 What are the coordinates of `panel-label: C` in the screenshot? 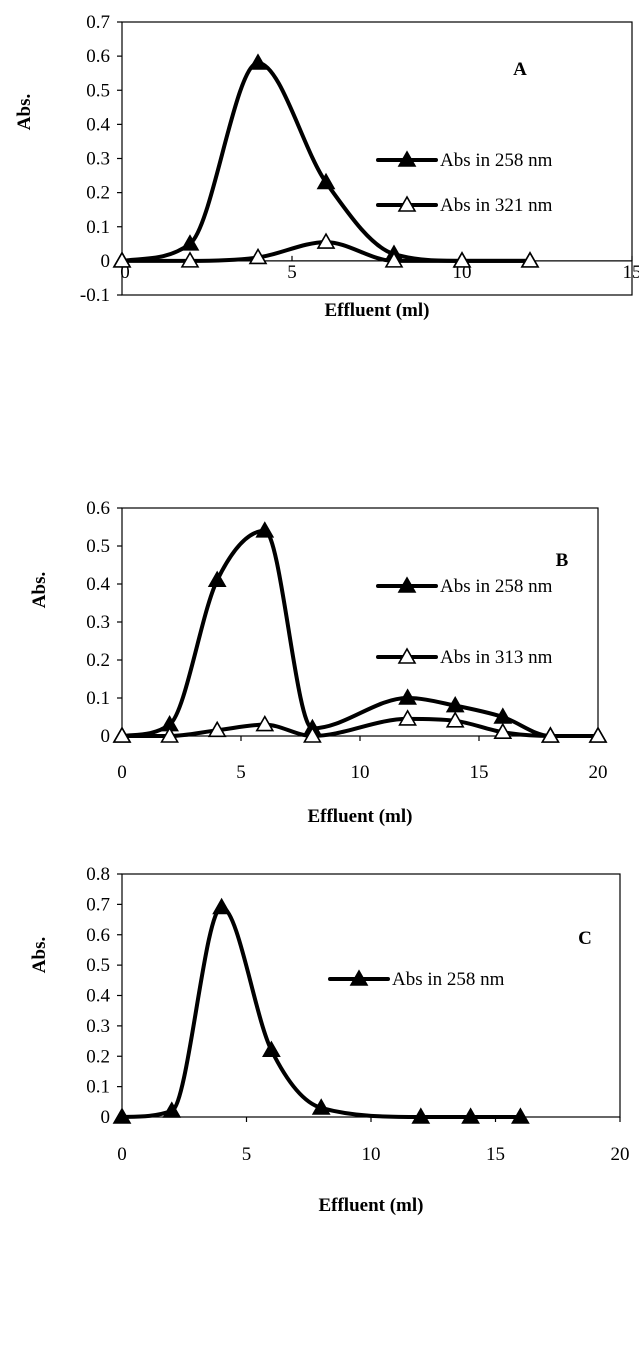 It's located at (585, 938).